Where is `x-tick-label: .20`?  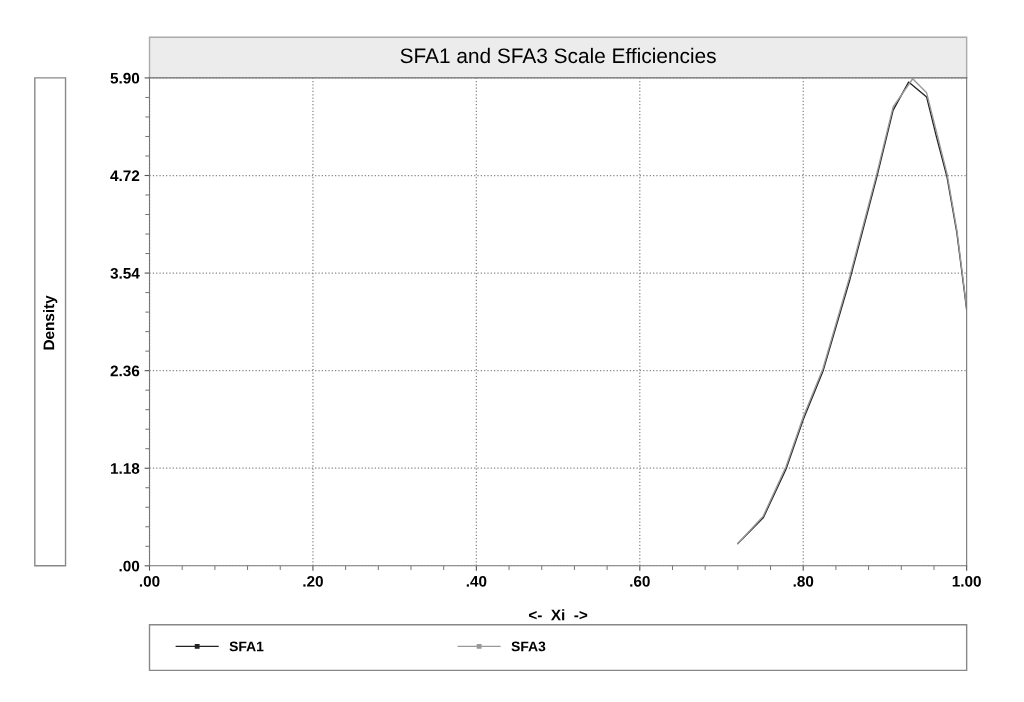
x-tick-label: .20 is located at coordinates (313, 581).